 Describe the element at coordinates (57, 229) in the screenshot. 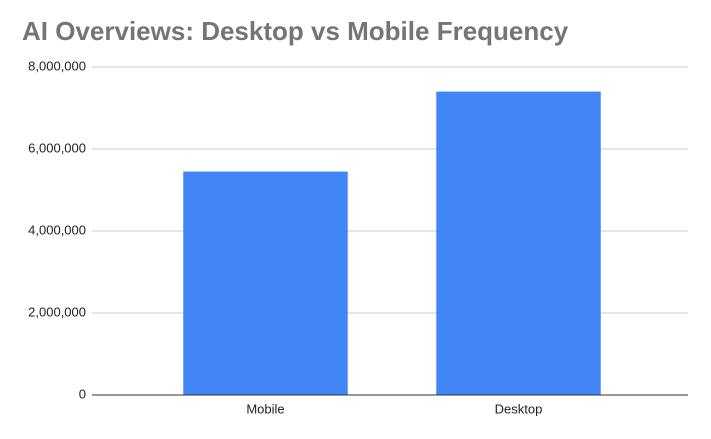

I see `y-tick-label: 4,000,000` at that location.